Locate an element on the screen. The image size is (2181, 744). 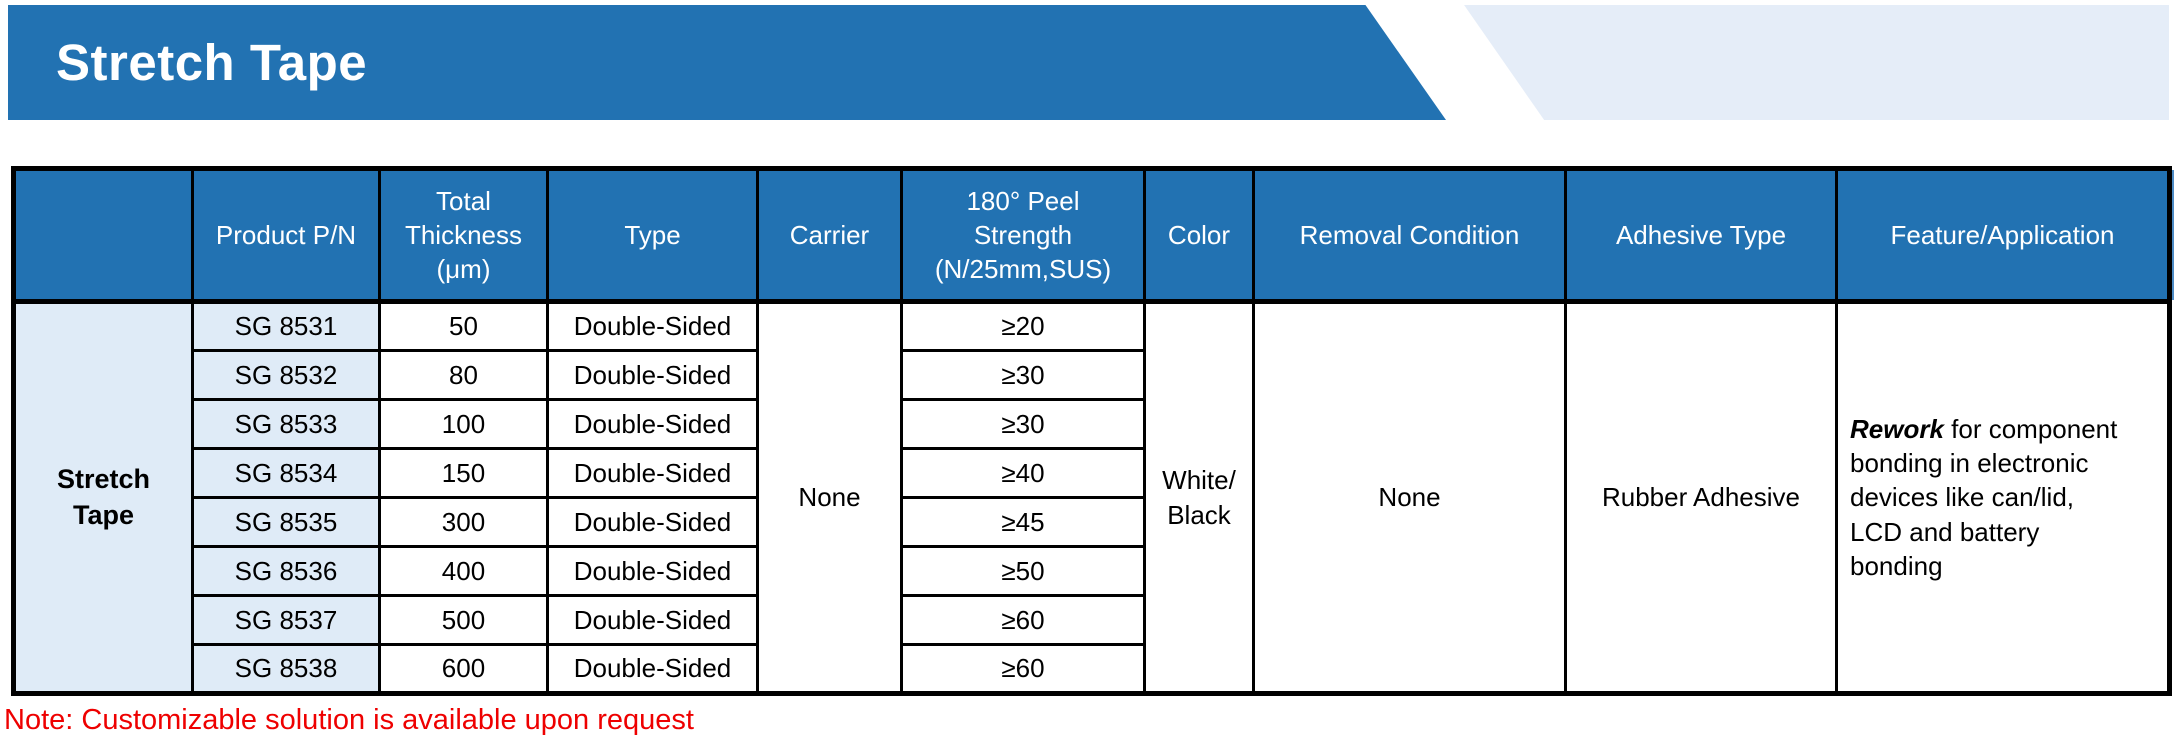
table-row: SG 8538 600 Double-Sided ≥60 is located at coordinates (1092, 669).